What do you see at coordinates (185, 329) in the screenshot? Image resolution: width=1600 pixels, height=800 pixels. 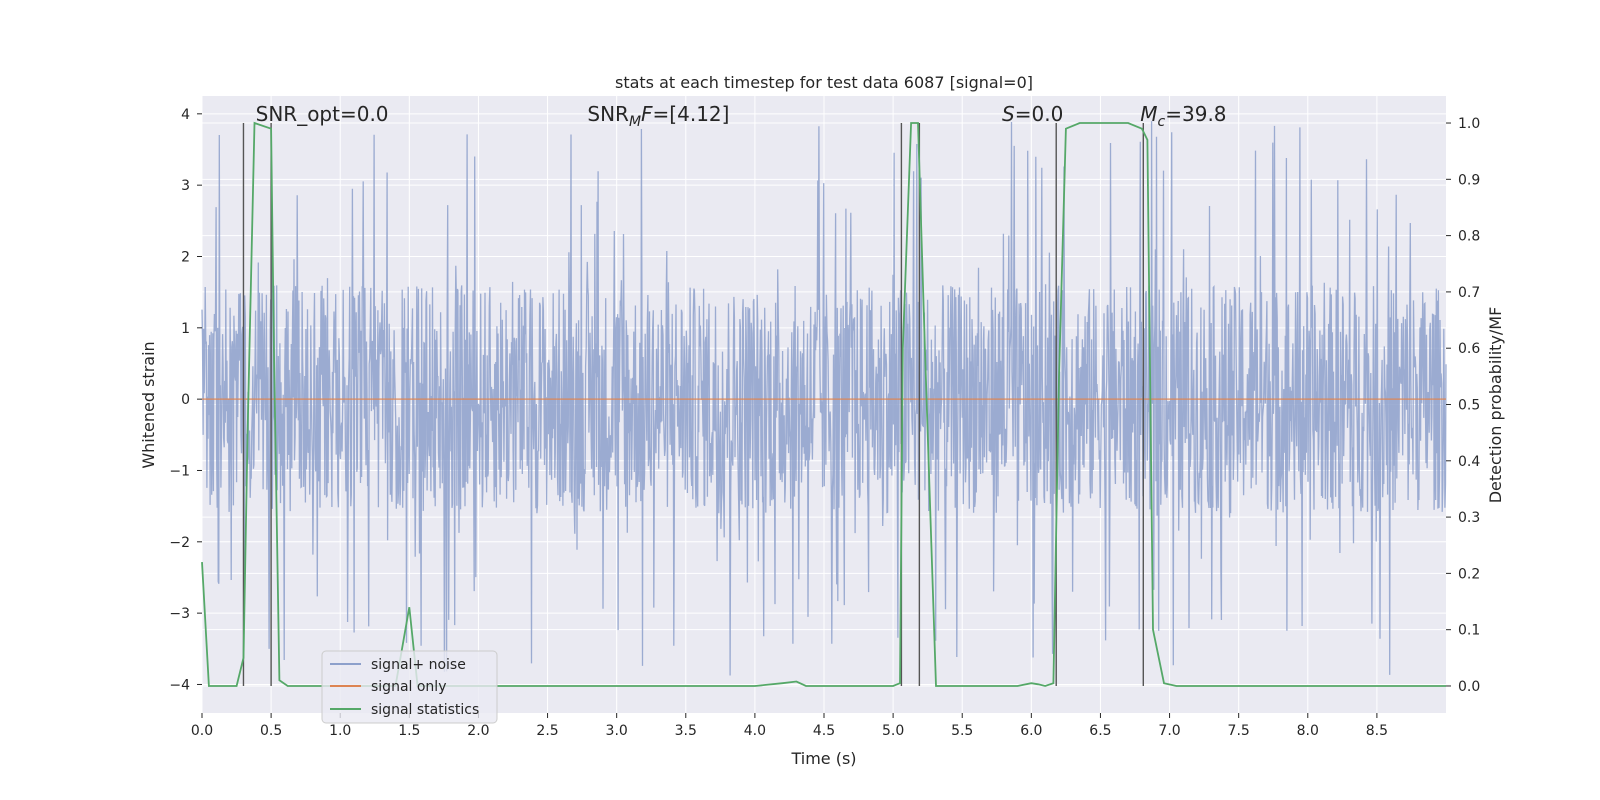 I see `y-tick-label-3: 1` at bounding box center [185, 329].